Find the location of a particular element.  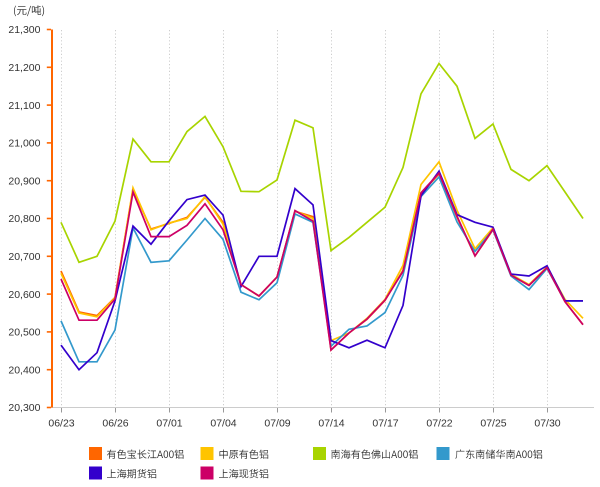

svg-text: 20,900 is located at coordinates (24, 181).